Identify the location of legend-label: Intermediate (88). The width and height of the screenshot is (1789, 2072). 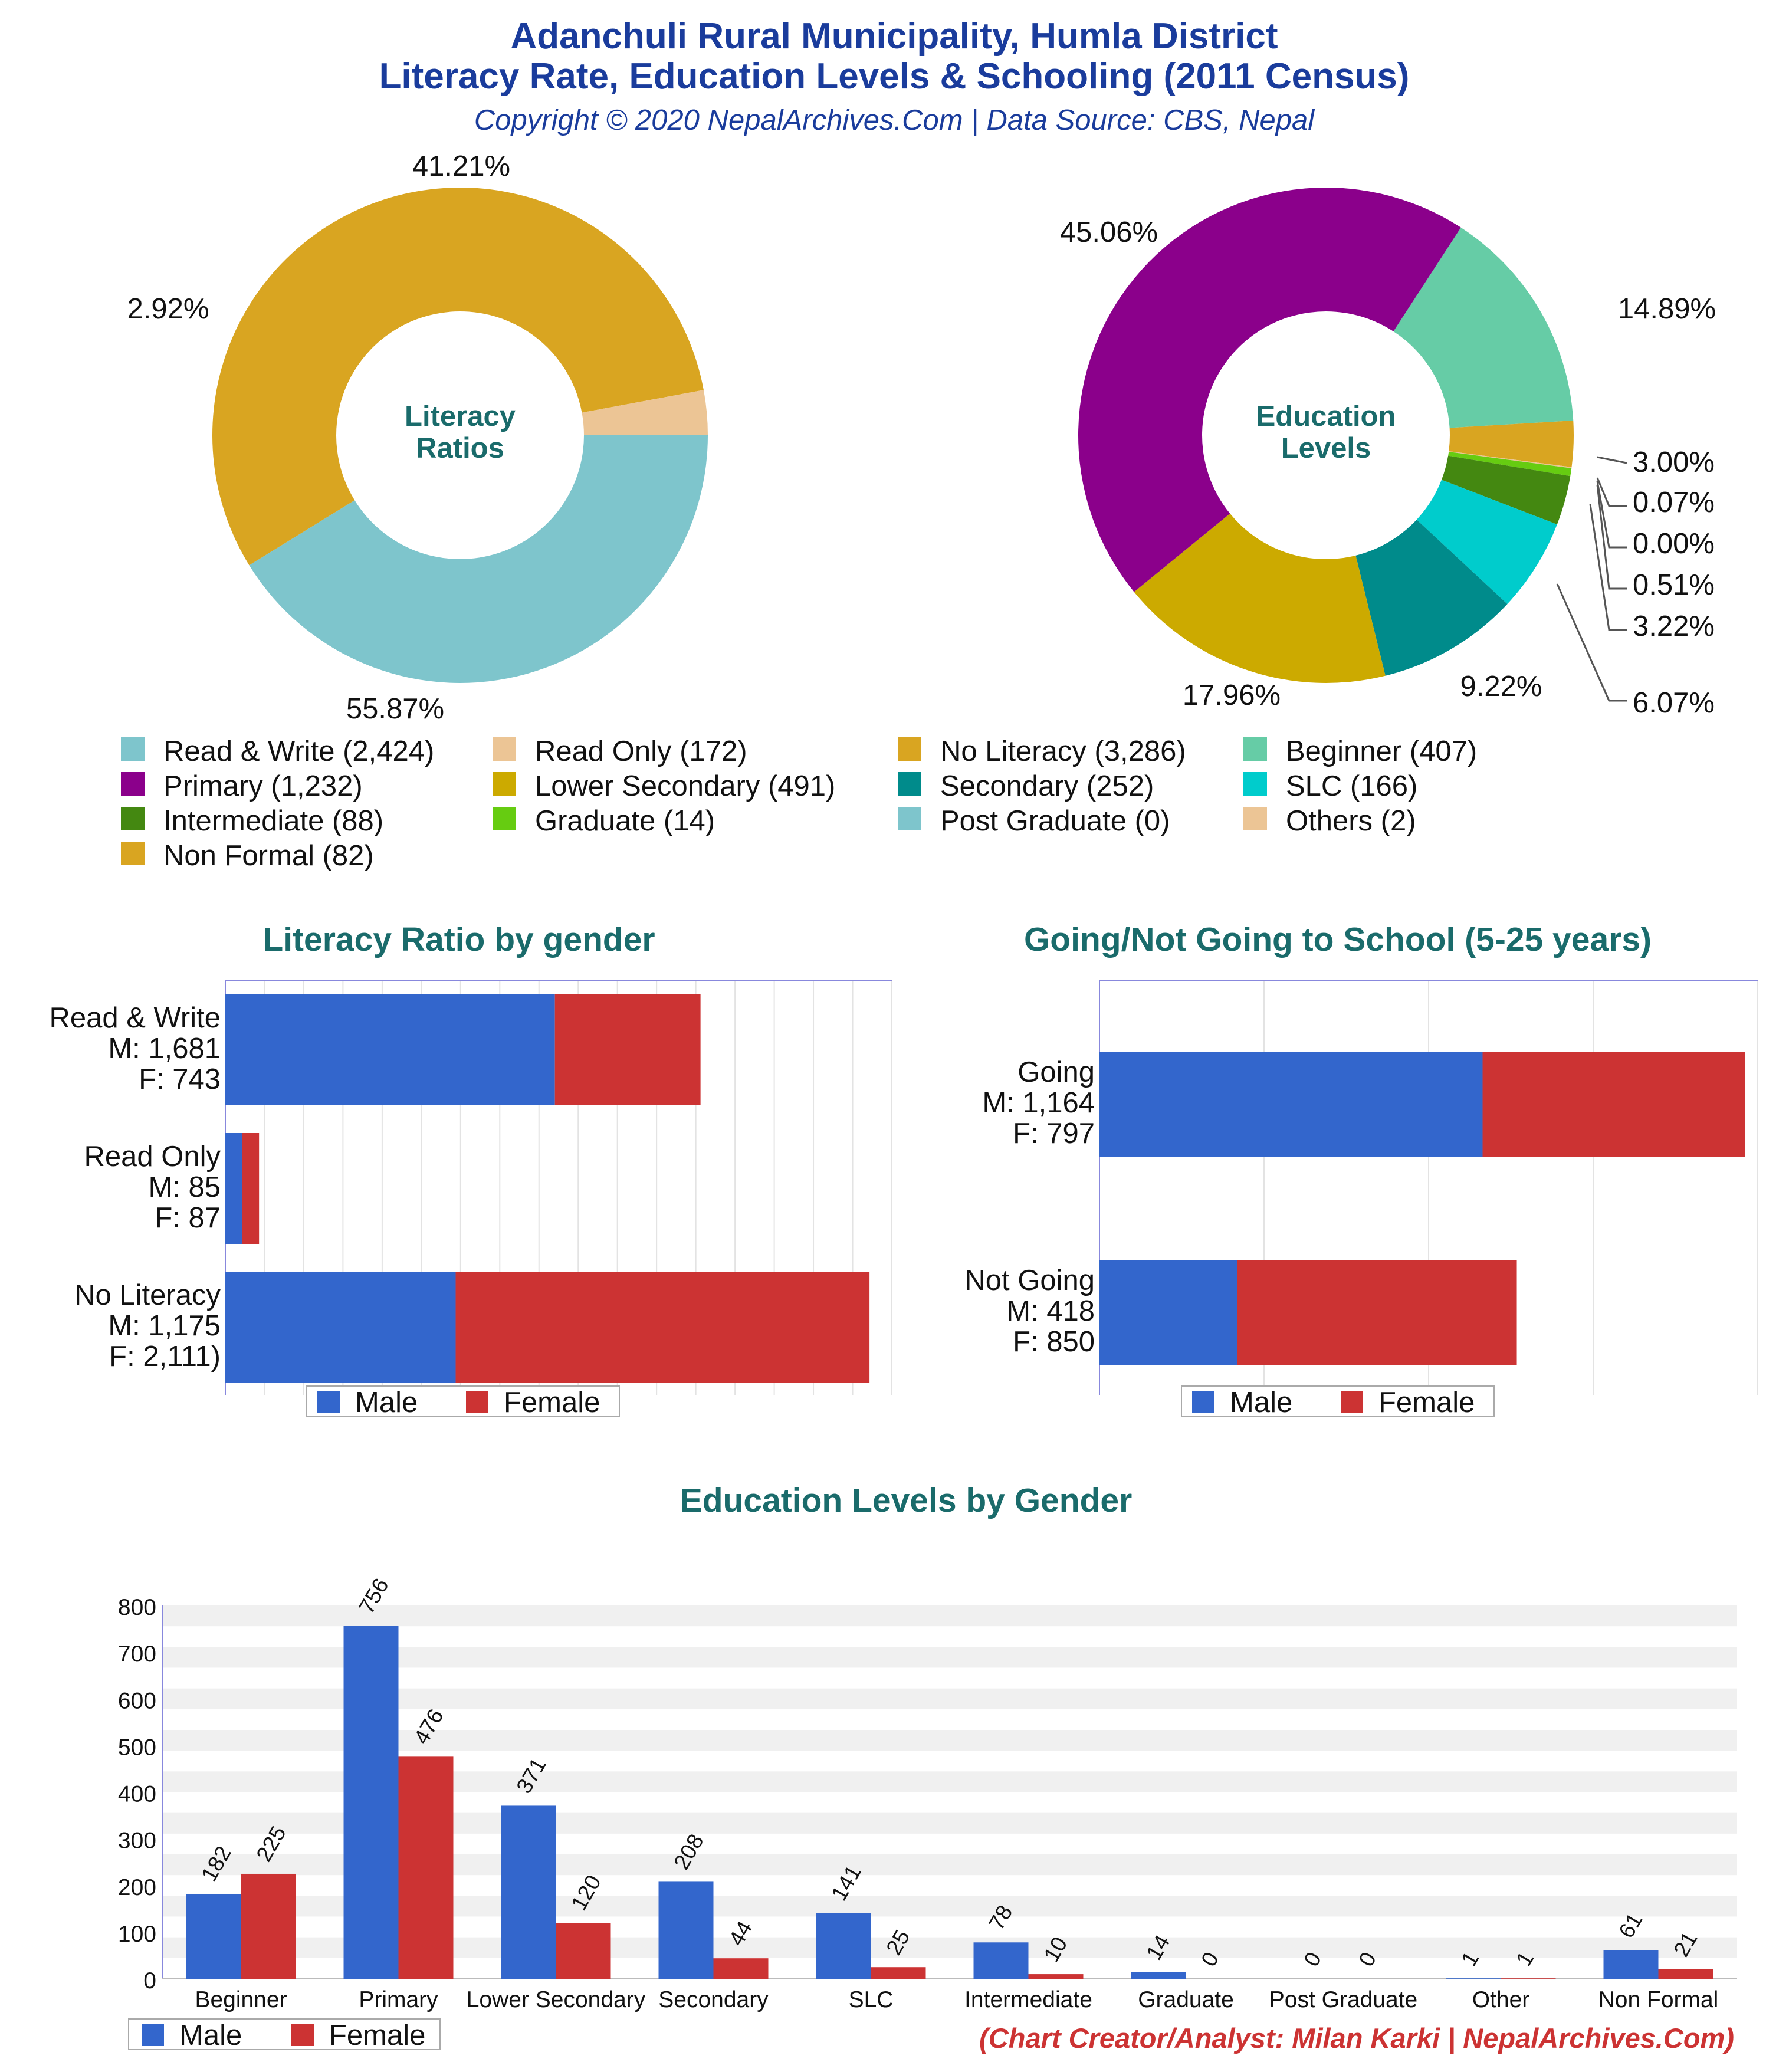
(273, 821).